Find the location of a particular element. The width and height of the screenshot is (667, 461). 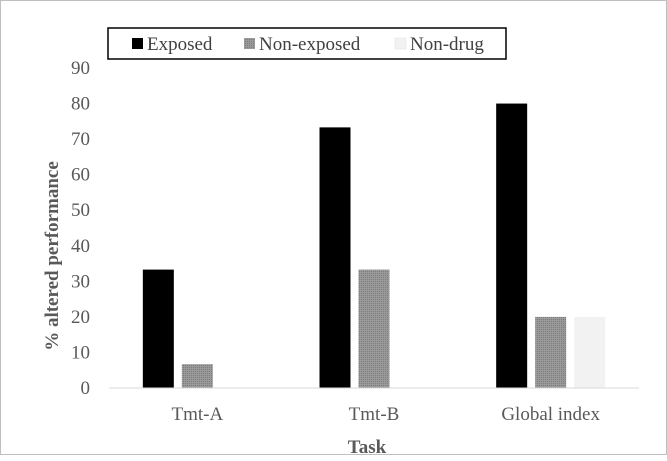

x-axis: Tmt-A Tmt-B Global index is located at coordinates (374, 406).